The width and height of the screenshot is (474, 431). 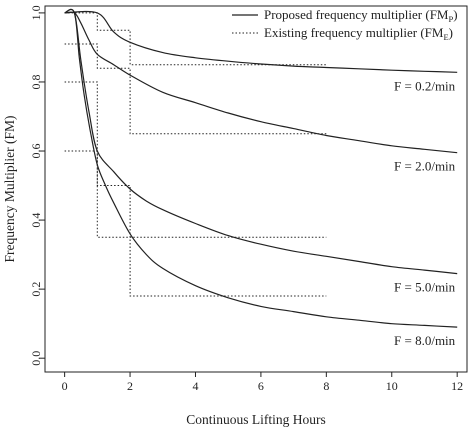 I want to click on proposed-curve, so click(x=261, y=41).